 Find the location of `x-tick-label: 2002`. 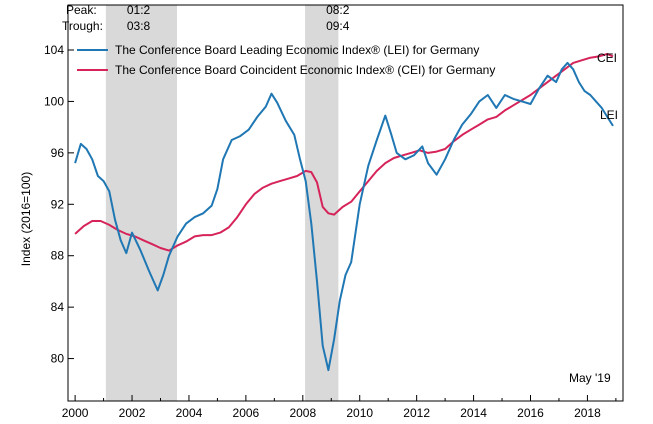

x-tick-label: 2002 is located at coordinates (132, 413).